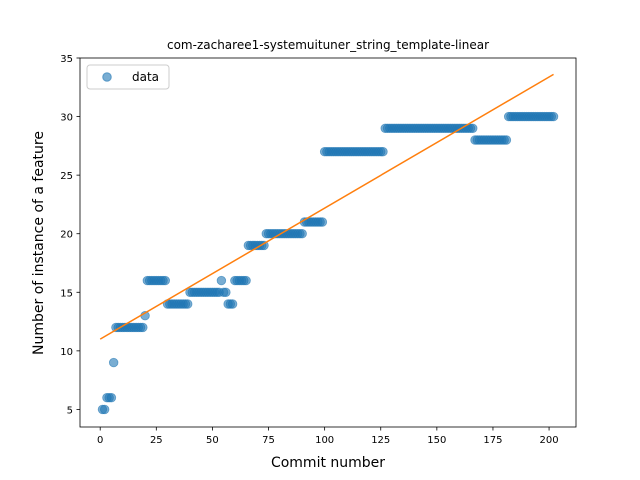 This screenshot has width=640, height=480. I want to click on x-tick-label: 150, so click(436, 440).